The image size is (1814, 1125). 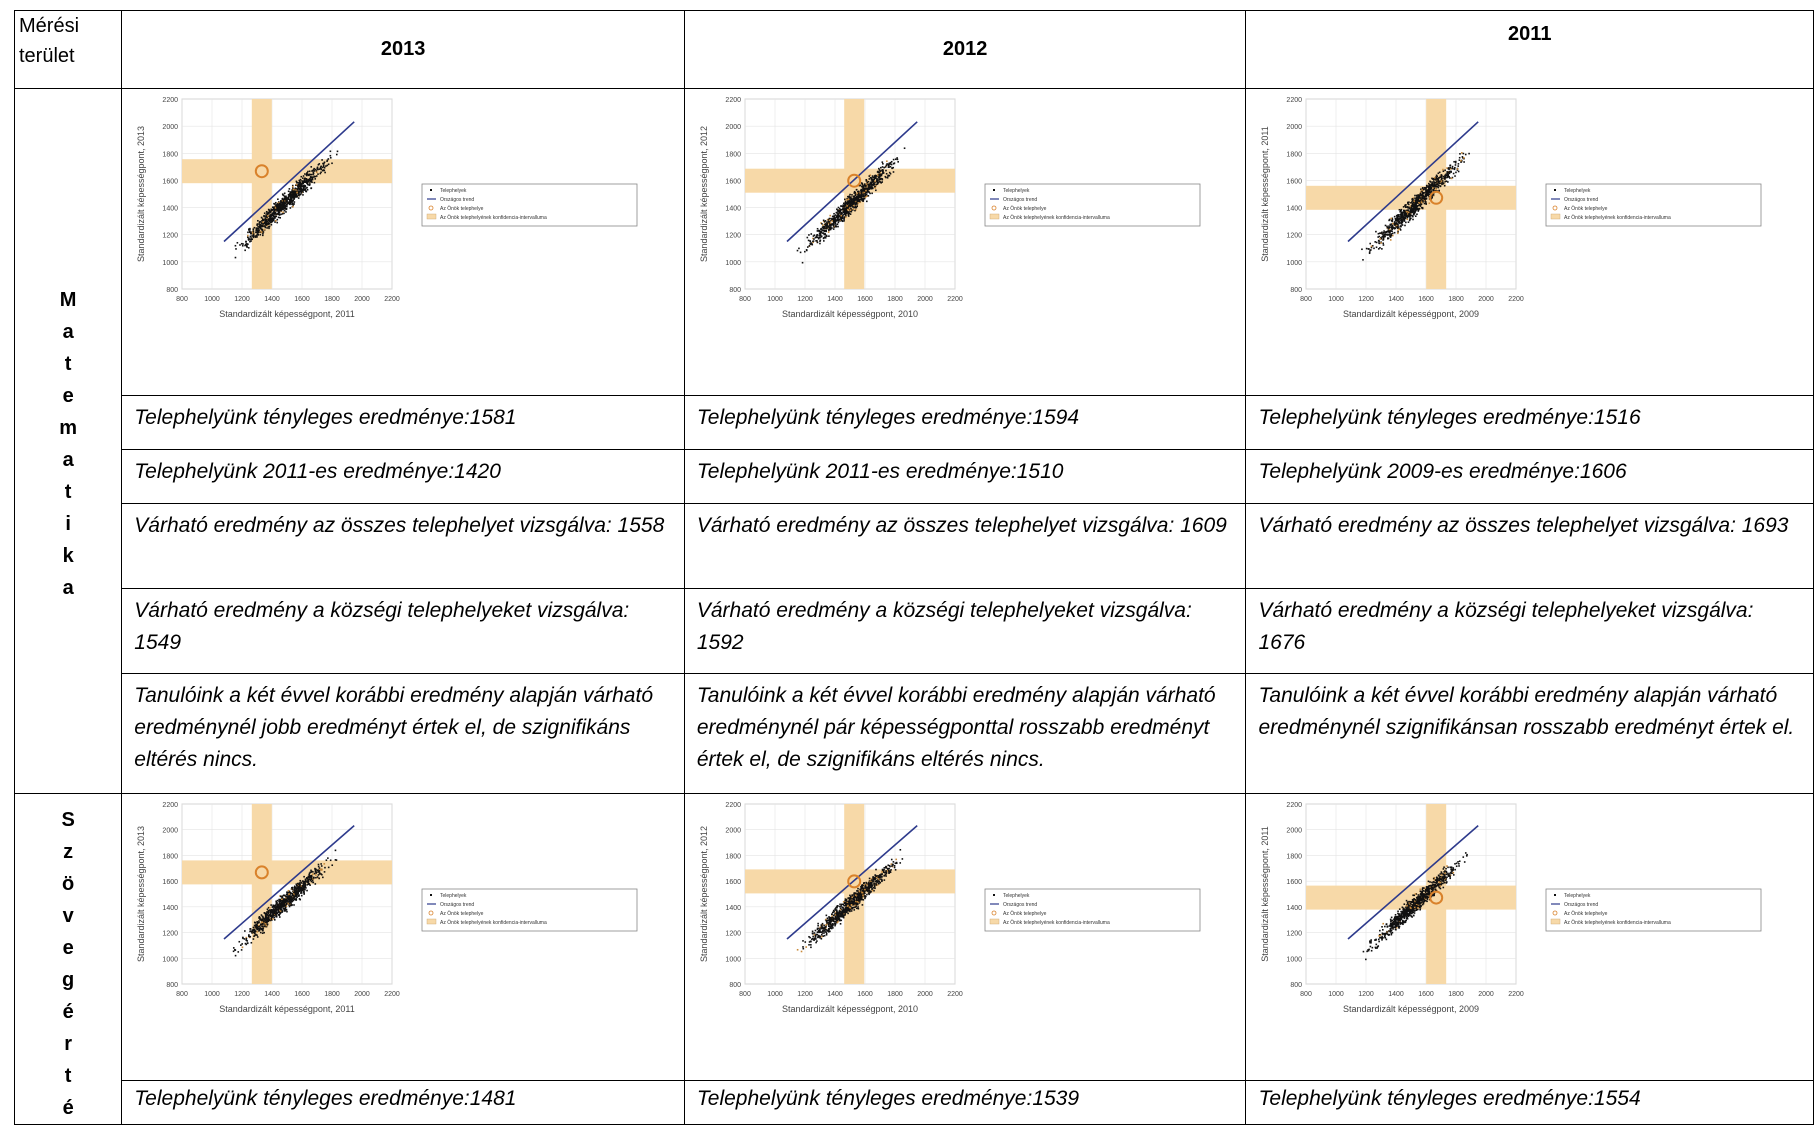 I want to click on confidence-band-horizontal, so click(x=287, y=171).